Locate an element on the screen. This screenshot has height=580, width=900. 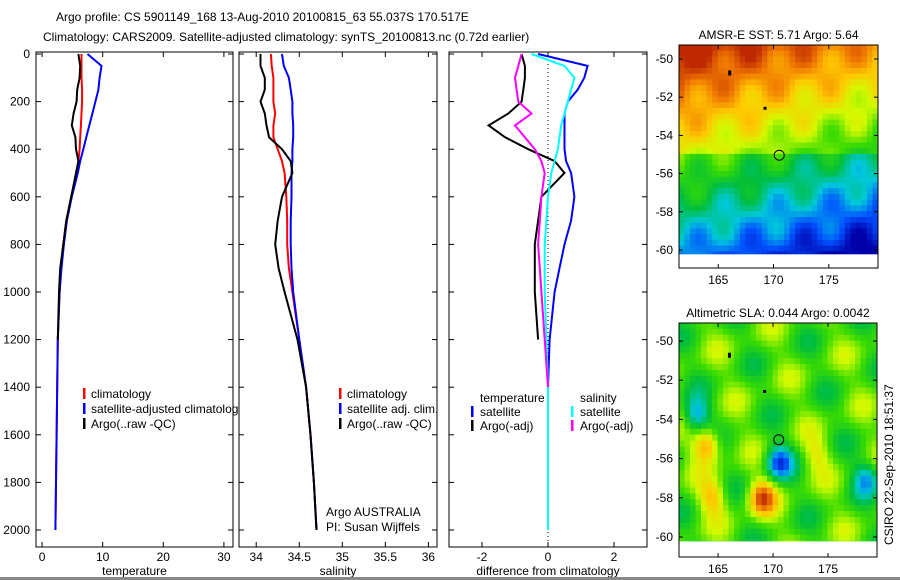
legend-swatch is located at coordinates (84, 423).